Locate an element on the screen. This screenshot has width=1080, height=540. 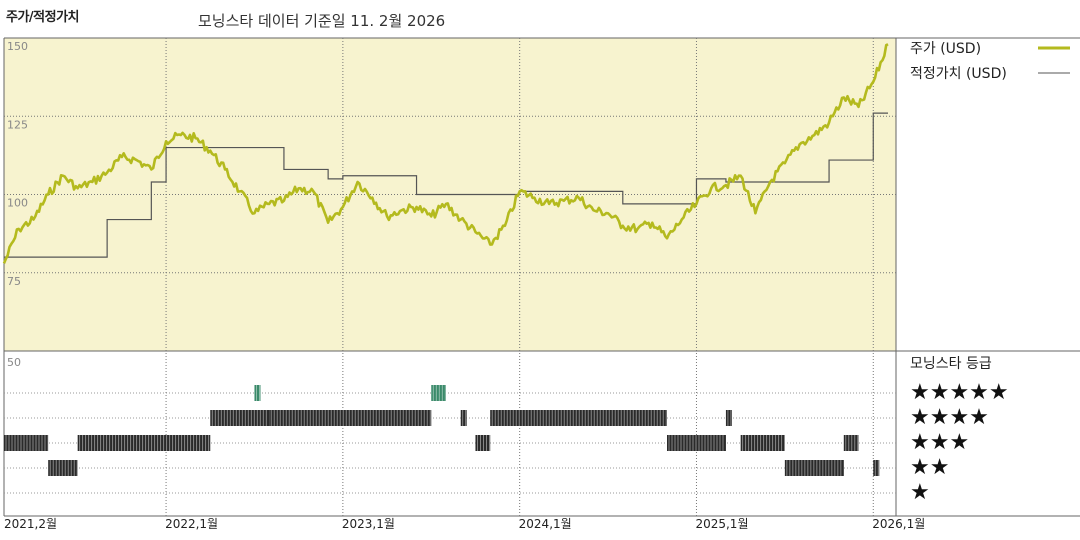
x-axis-date-label: 2023,1월 is located at coordinates (368, 524).